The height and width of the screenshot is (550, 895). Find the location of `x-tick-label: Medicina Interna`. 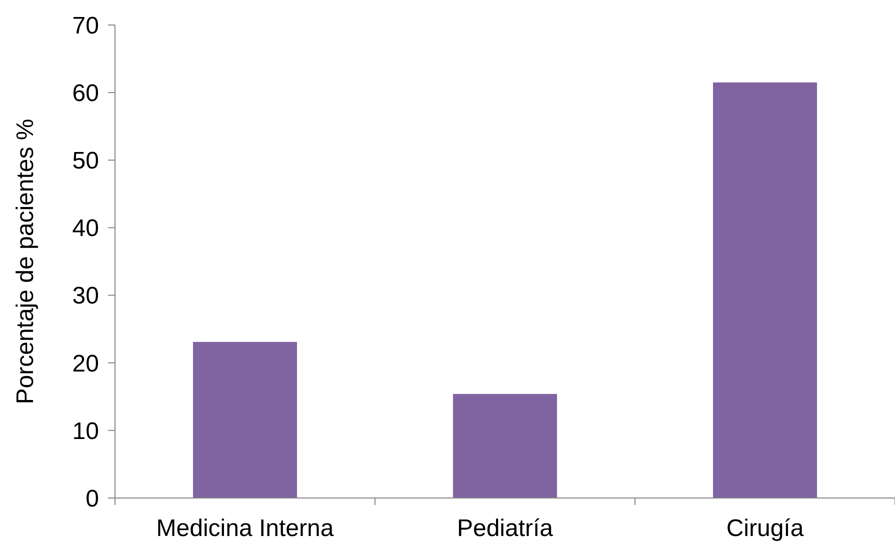

x-tick-label: Medicina Interna is located at coordinates (245, 528).